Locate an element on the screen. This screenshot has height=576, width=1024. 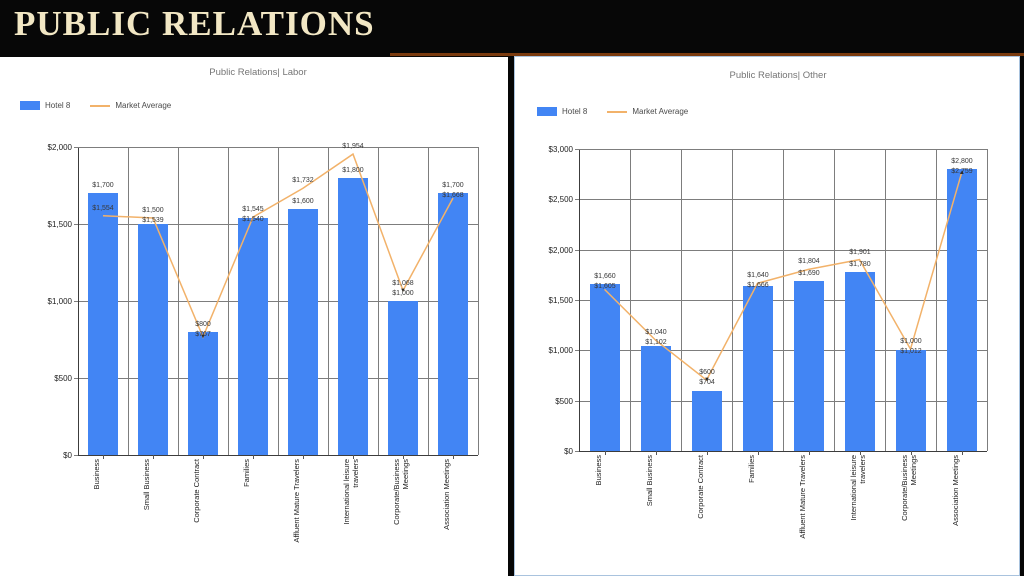
value-label: $1,668 is located at coordinates (453, 195).